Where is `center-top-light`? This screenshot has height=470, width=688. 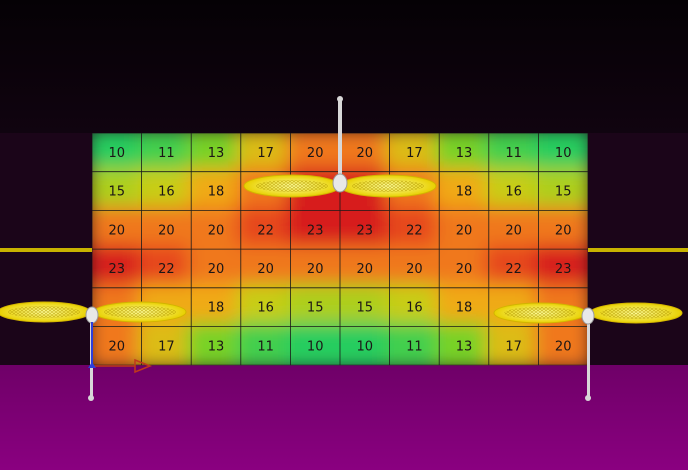
center-top-light is located at coordinates (340, 147).